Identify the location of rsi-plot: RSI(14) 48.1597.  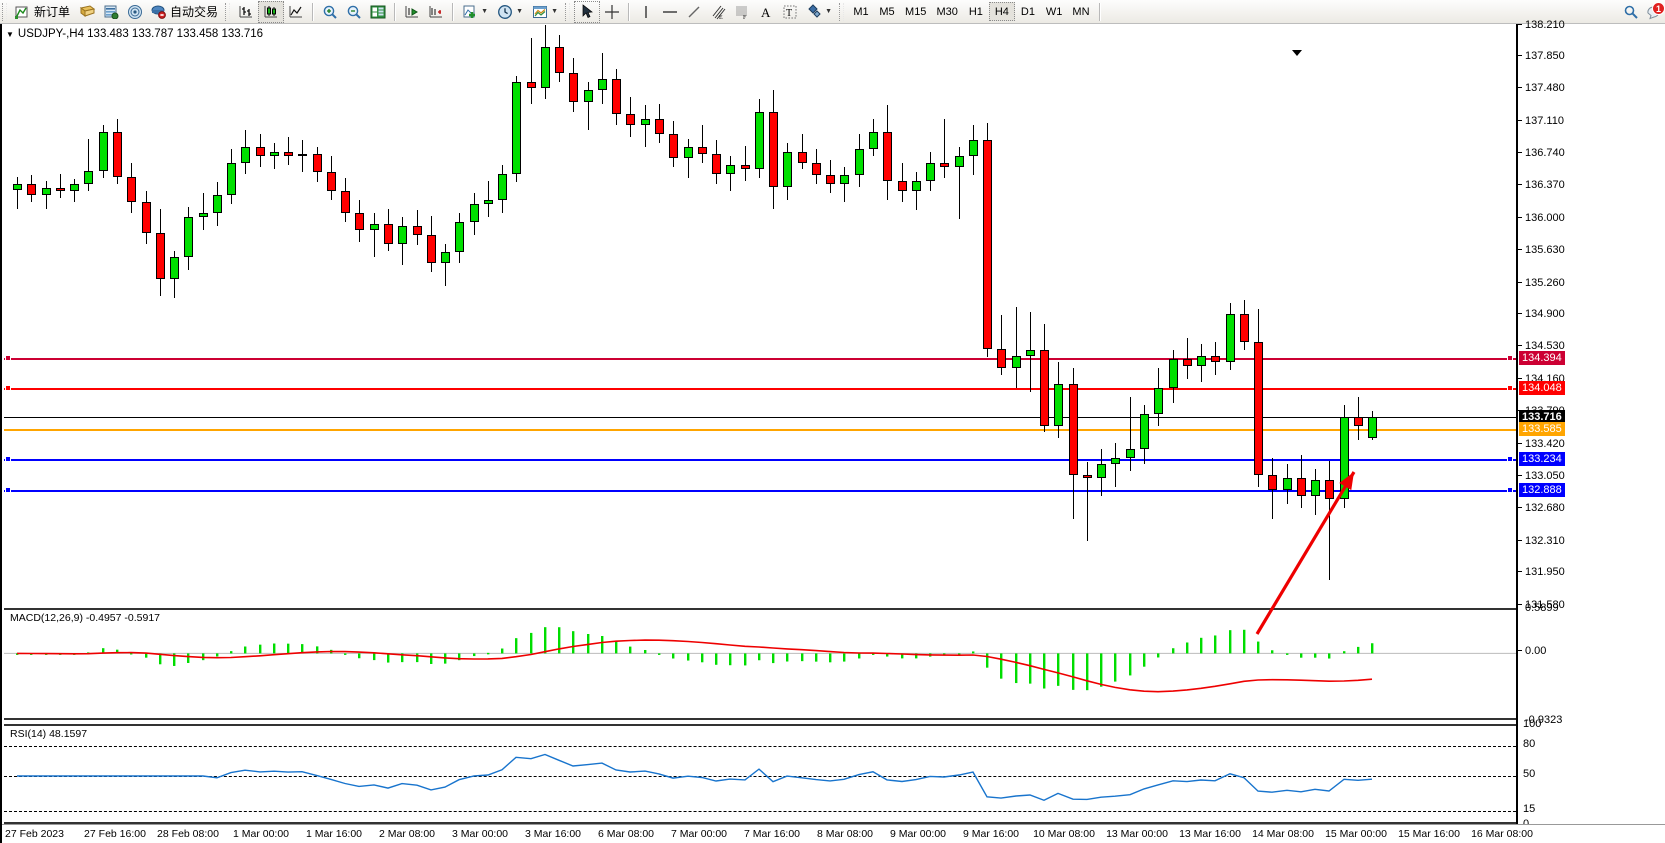
(760, 774).